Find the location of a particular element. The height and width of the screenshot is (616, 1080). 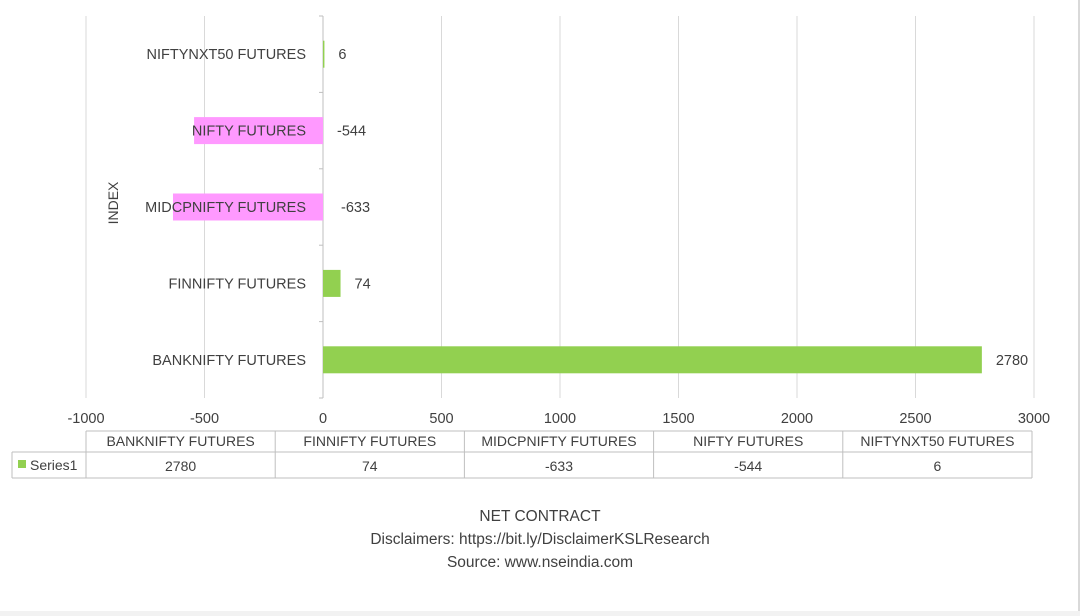

data-label: -633 is located at coordinates (355, 208).